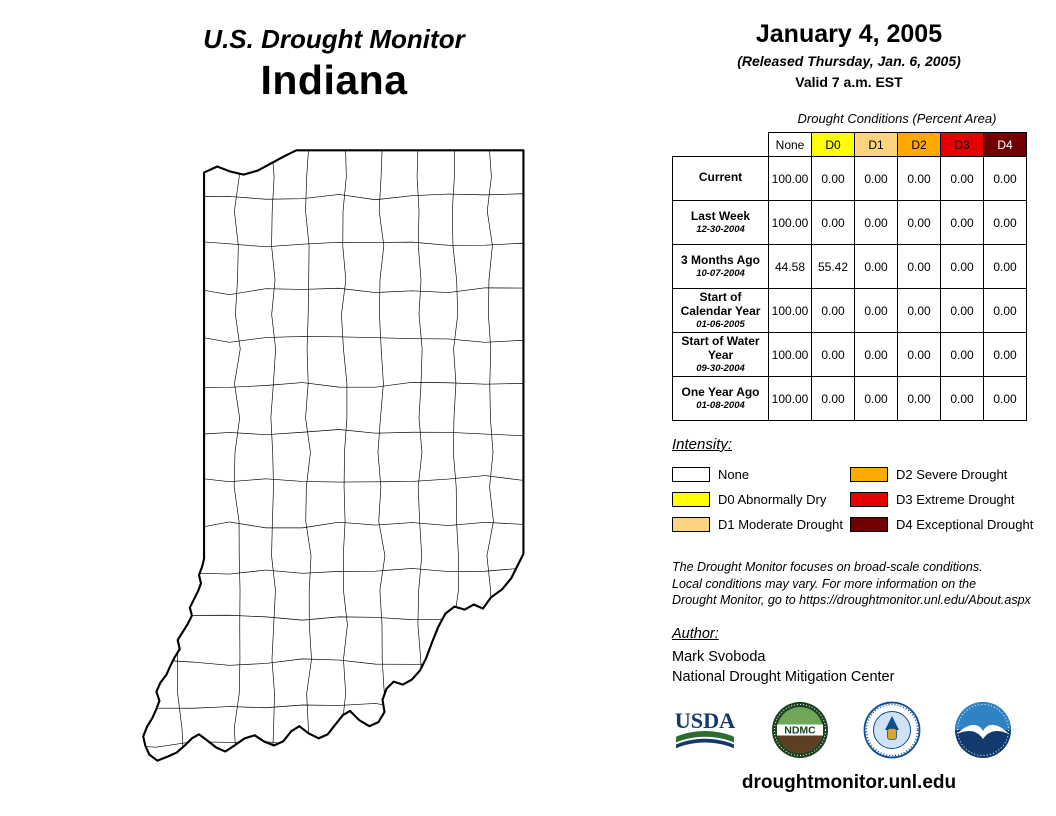  Describe the element at coordinates (761, 499) in the screenshot. I see `legend-item-d0: D0 Abnormally Dry` at that location.